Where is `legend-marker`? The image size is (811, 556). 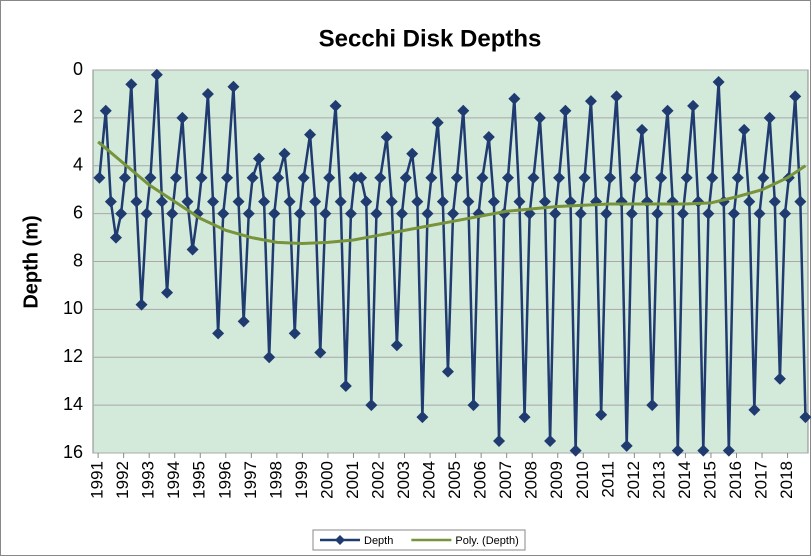
legend-marker is located at coordinates (340, 540).